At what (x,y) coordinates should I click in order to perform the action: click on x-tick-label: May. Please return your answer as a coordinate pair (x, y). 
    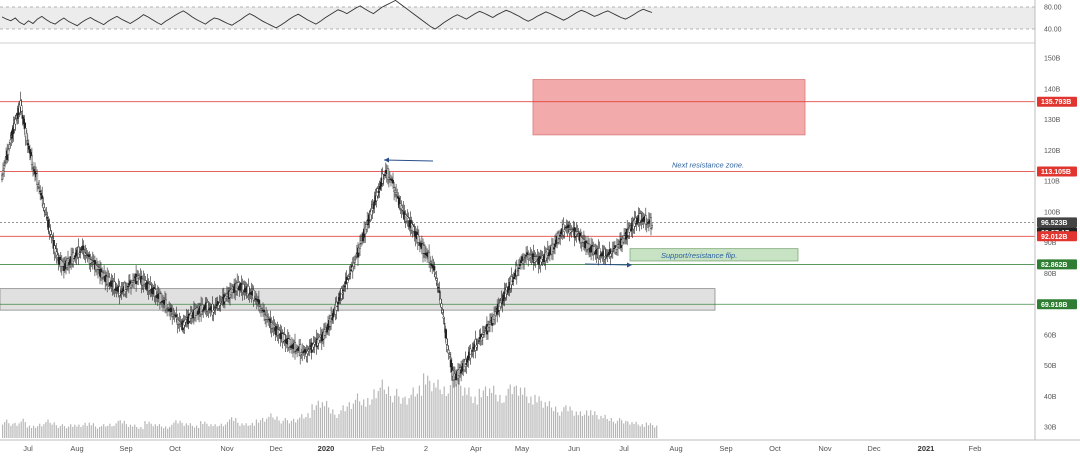
    Looking at the image, I should click on (522, 448).